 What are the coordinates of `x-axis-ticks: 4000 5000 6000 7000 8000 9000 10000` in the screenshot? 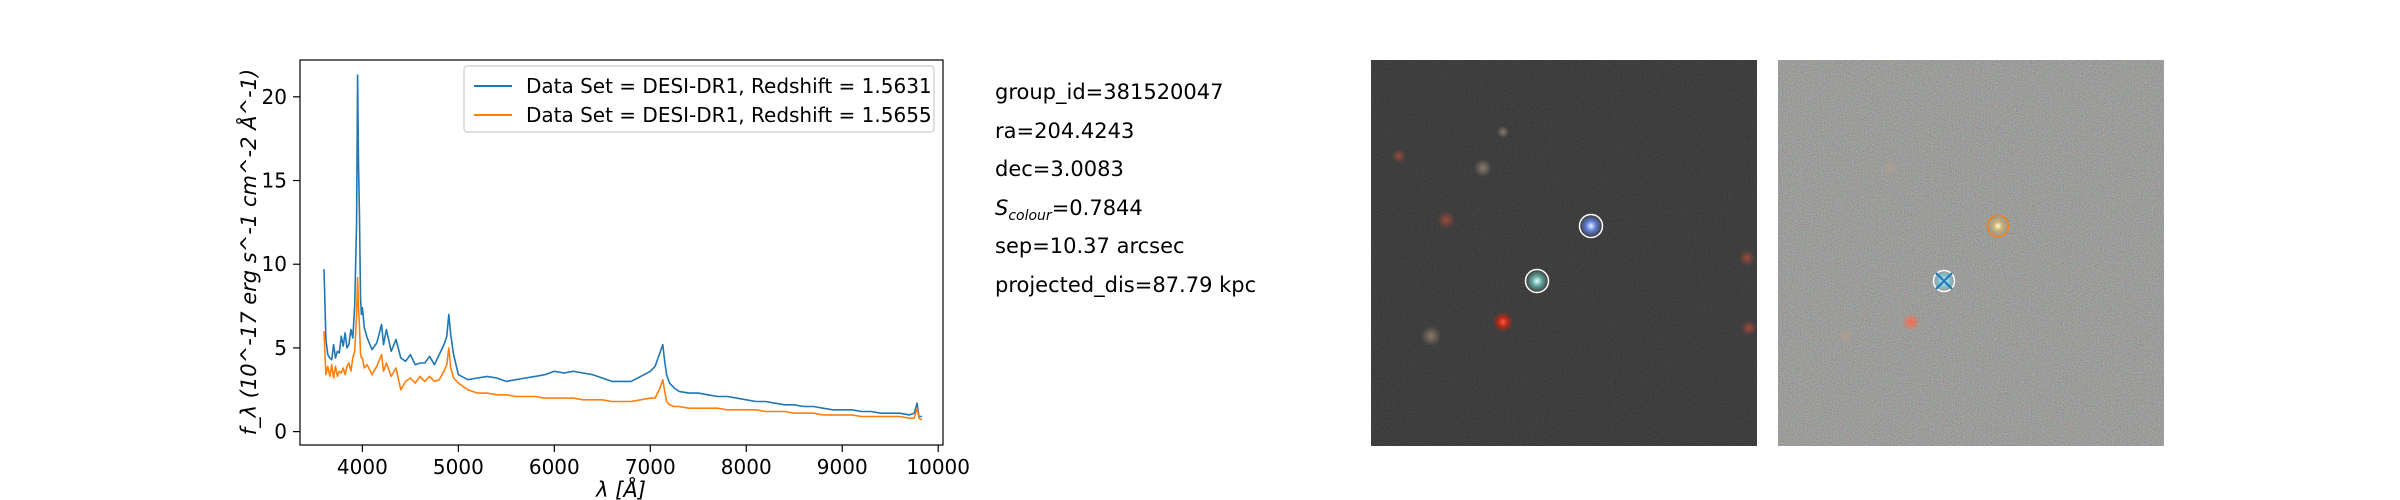 It's located at (653, 462).